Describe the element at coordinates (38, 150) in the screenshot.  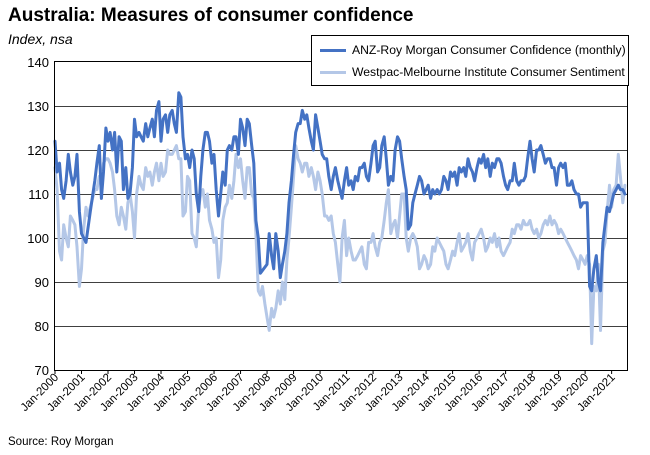
I see `y-tick-label: 120` at that location.